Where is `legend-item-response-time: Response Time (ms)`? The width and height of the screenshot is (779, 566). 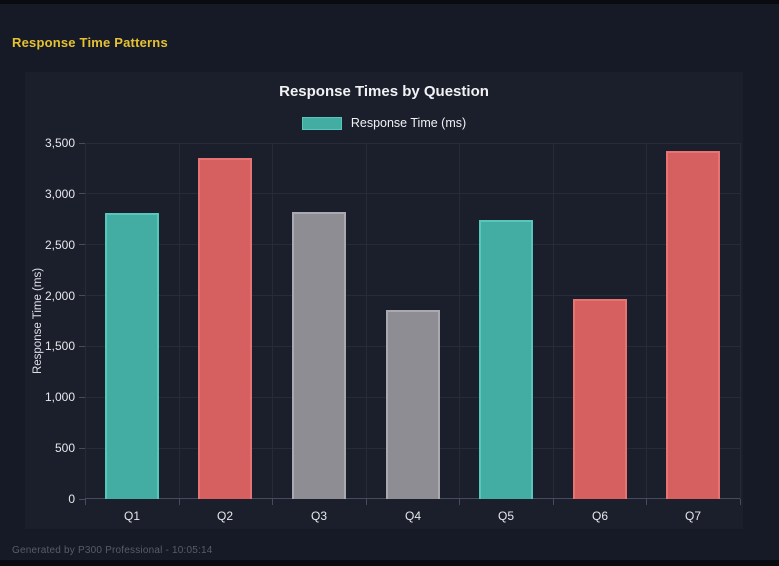
legend-item-response-time: Response Time (ms) is located at coordinates (384, 123).